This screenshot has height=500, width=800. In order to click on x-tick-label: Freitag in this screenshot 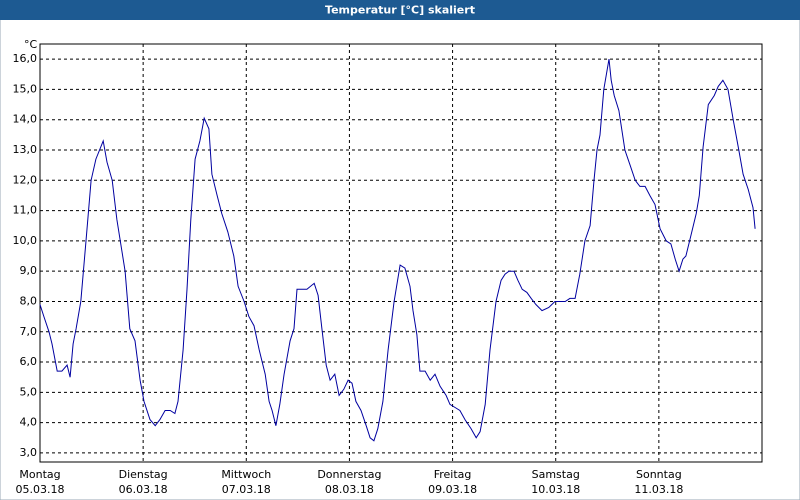, I will do `click(453, 474)`.